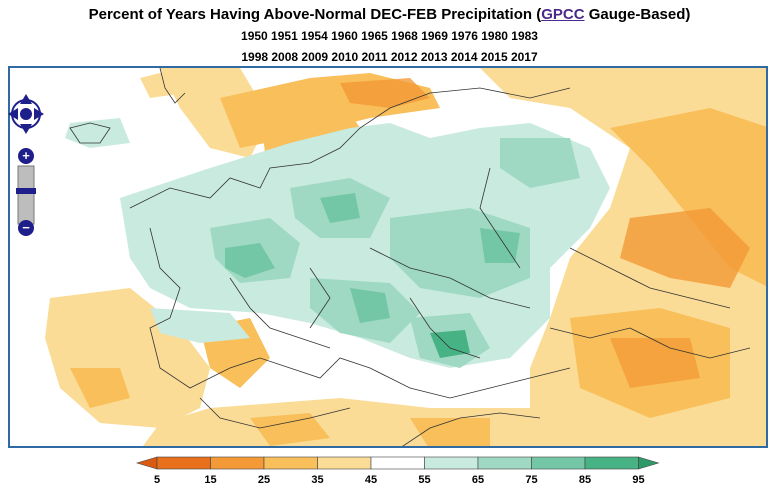 This screenshot has height=490, width=779. What do you see at coordinates (26, 114) in the screenshot?
I see `pan-arrows-icon` at bounding box center [26, 114].